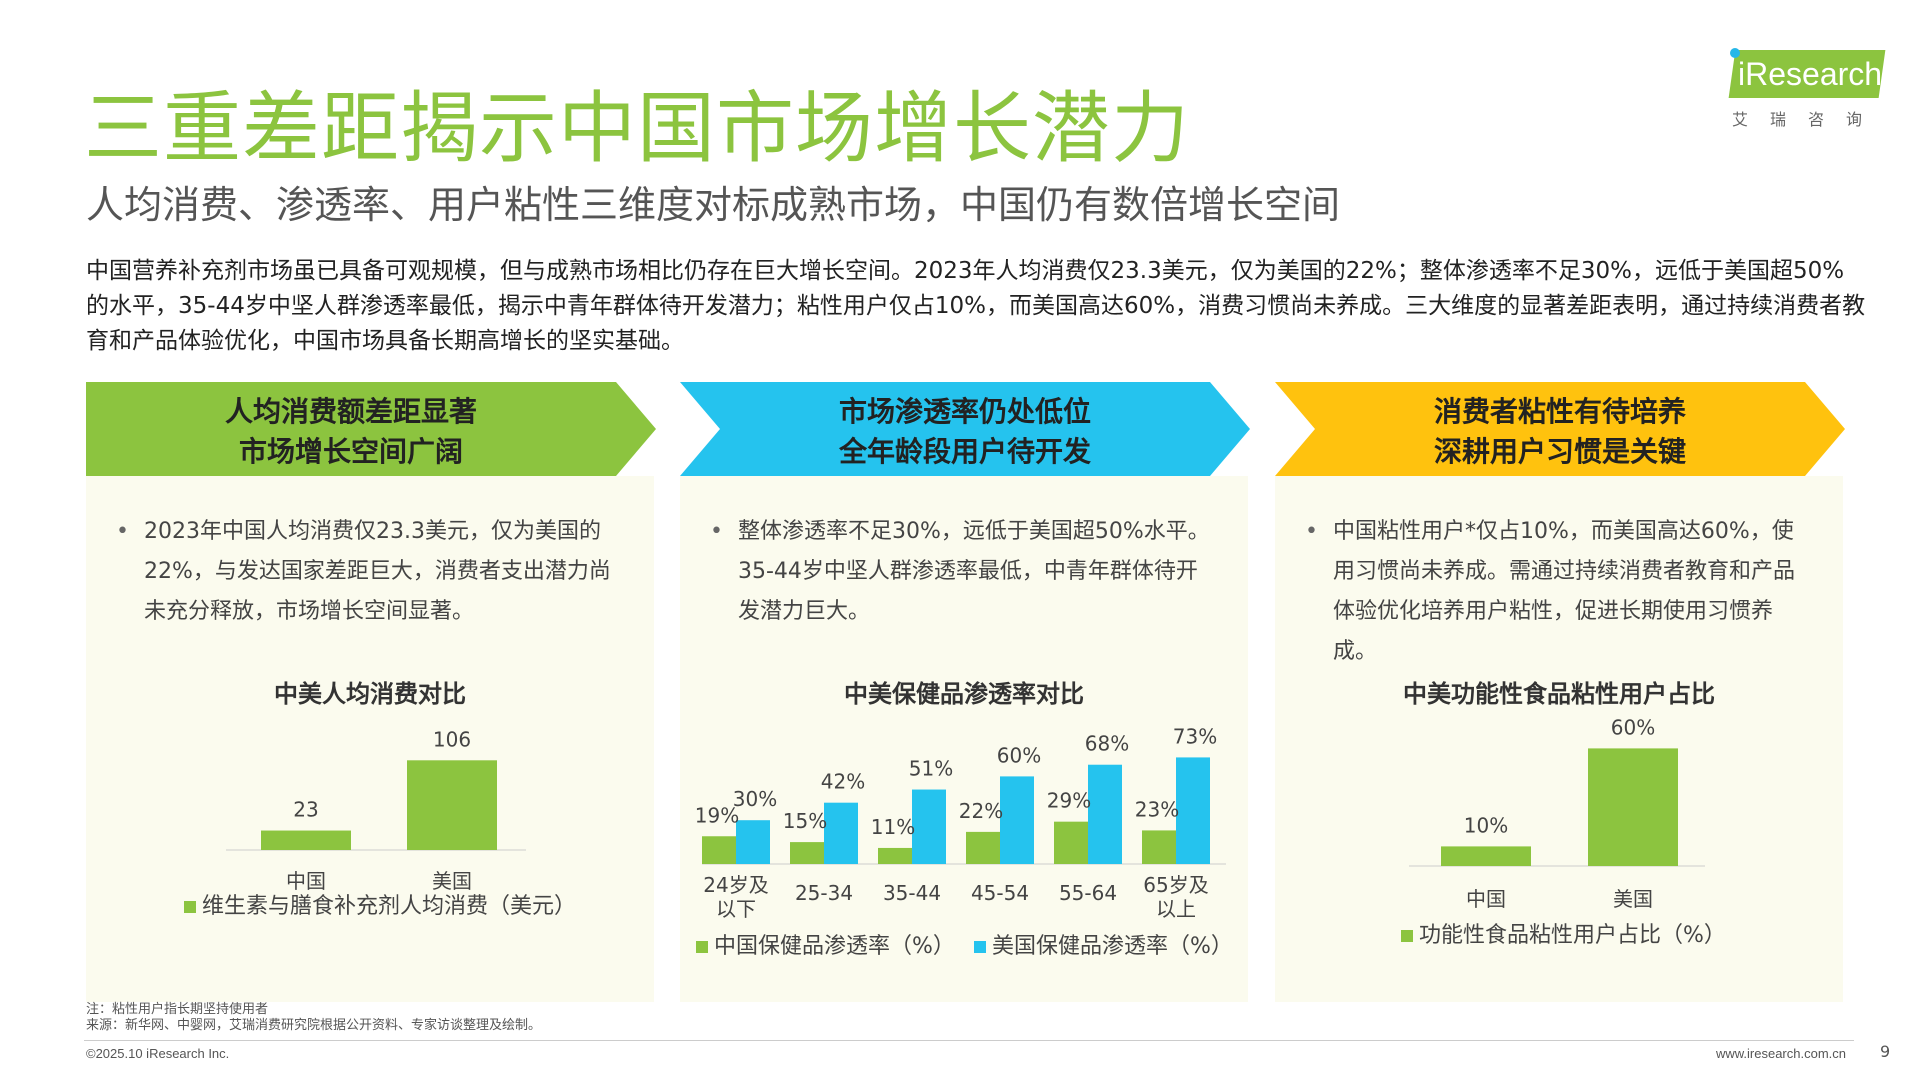 Image resolution: width=1920 pixels, height=1080 pixels. I want to click on x-tick-label: 24岁及, so click(735, 885).